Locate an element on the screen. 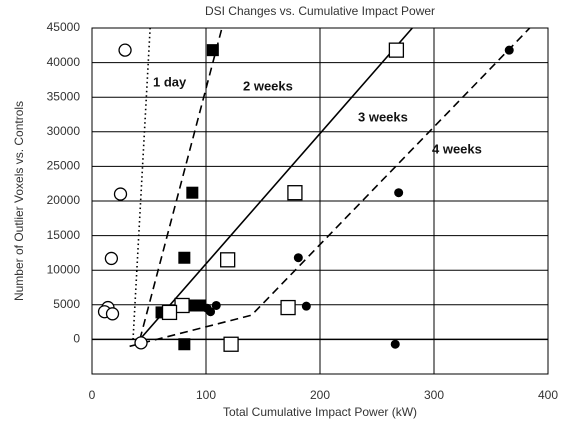  x-tick-label: 300 is located at coordinates (434, 395).